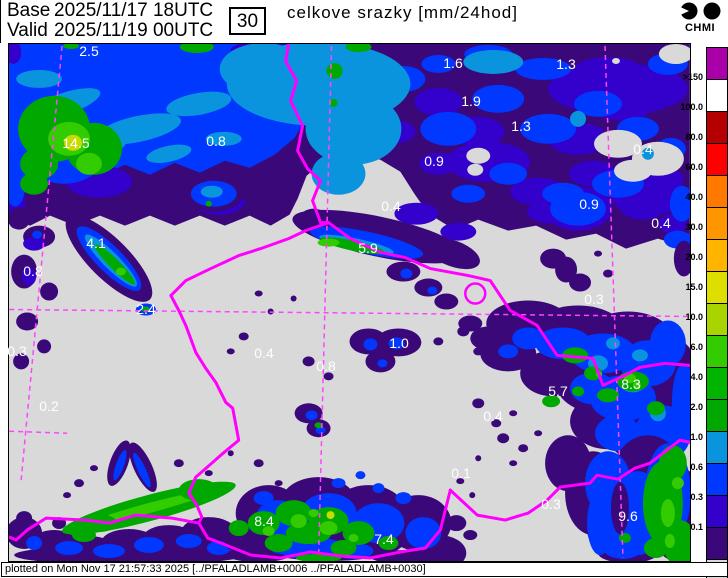 Image resolution: width=728 pixels, height=578 pixels. What do you see at coordinates (694, 317) in the screenshot?
I see `scale-tick-label: 10.0` at bounding box center [694, 317].